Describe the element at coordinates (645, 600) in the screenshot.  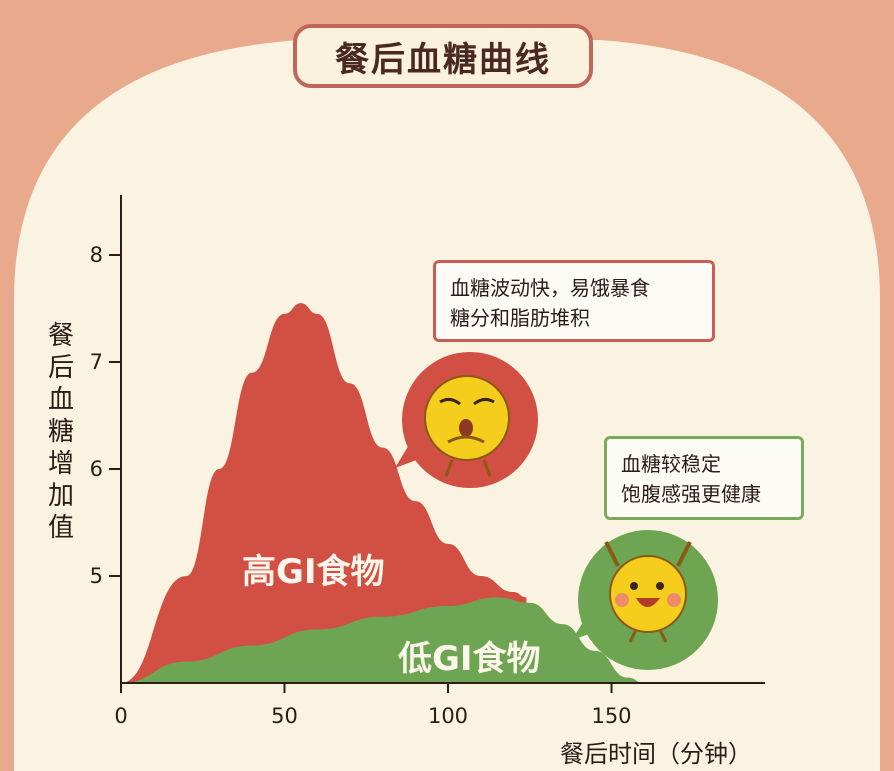
I see `happy-mascot-icon` at that location.